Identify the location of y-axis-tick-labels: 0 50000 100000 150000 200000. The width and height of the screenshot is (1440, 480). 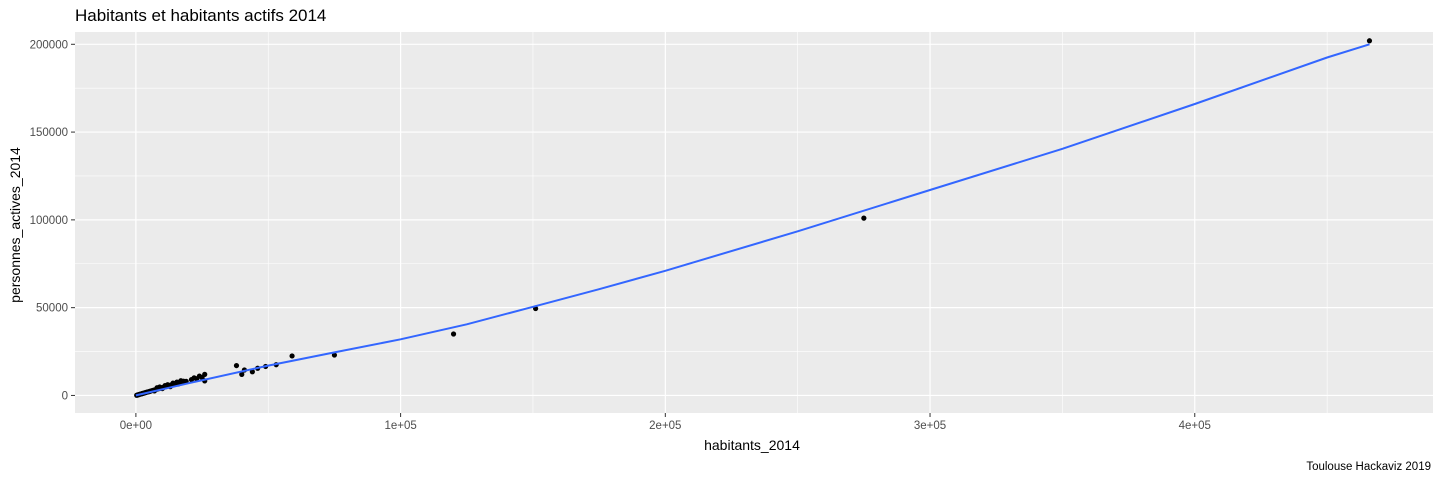
(49, 220).